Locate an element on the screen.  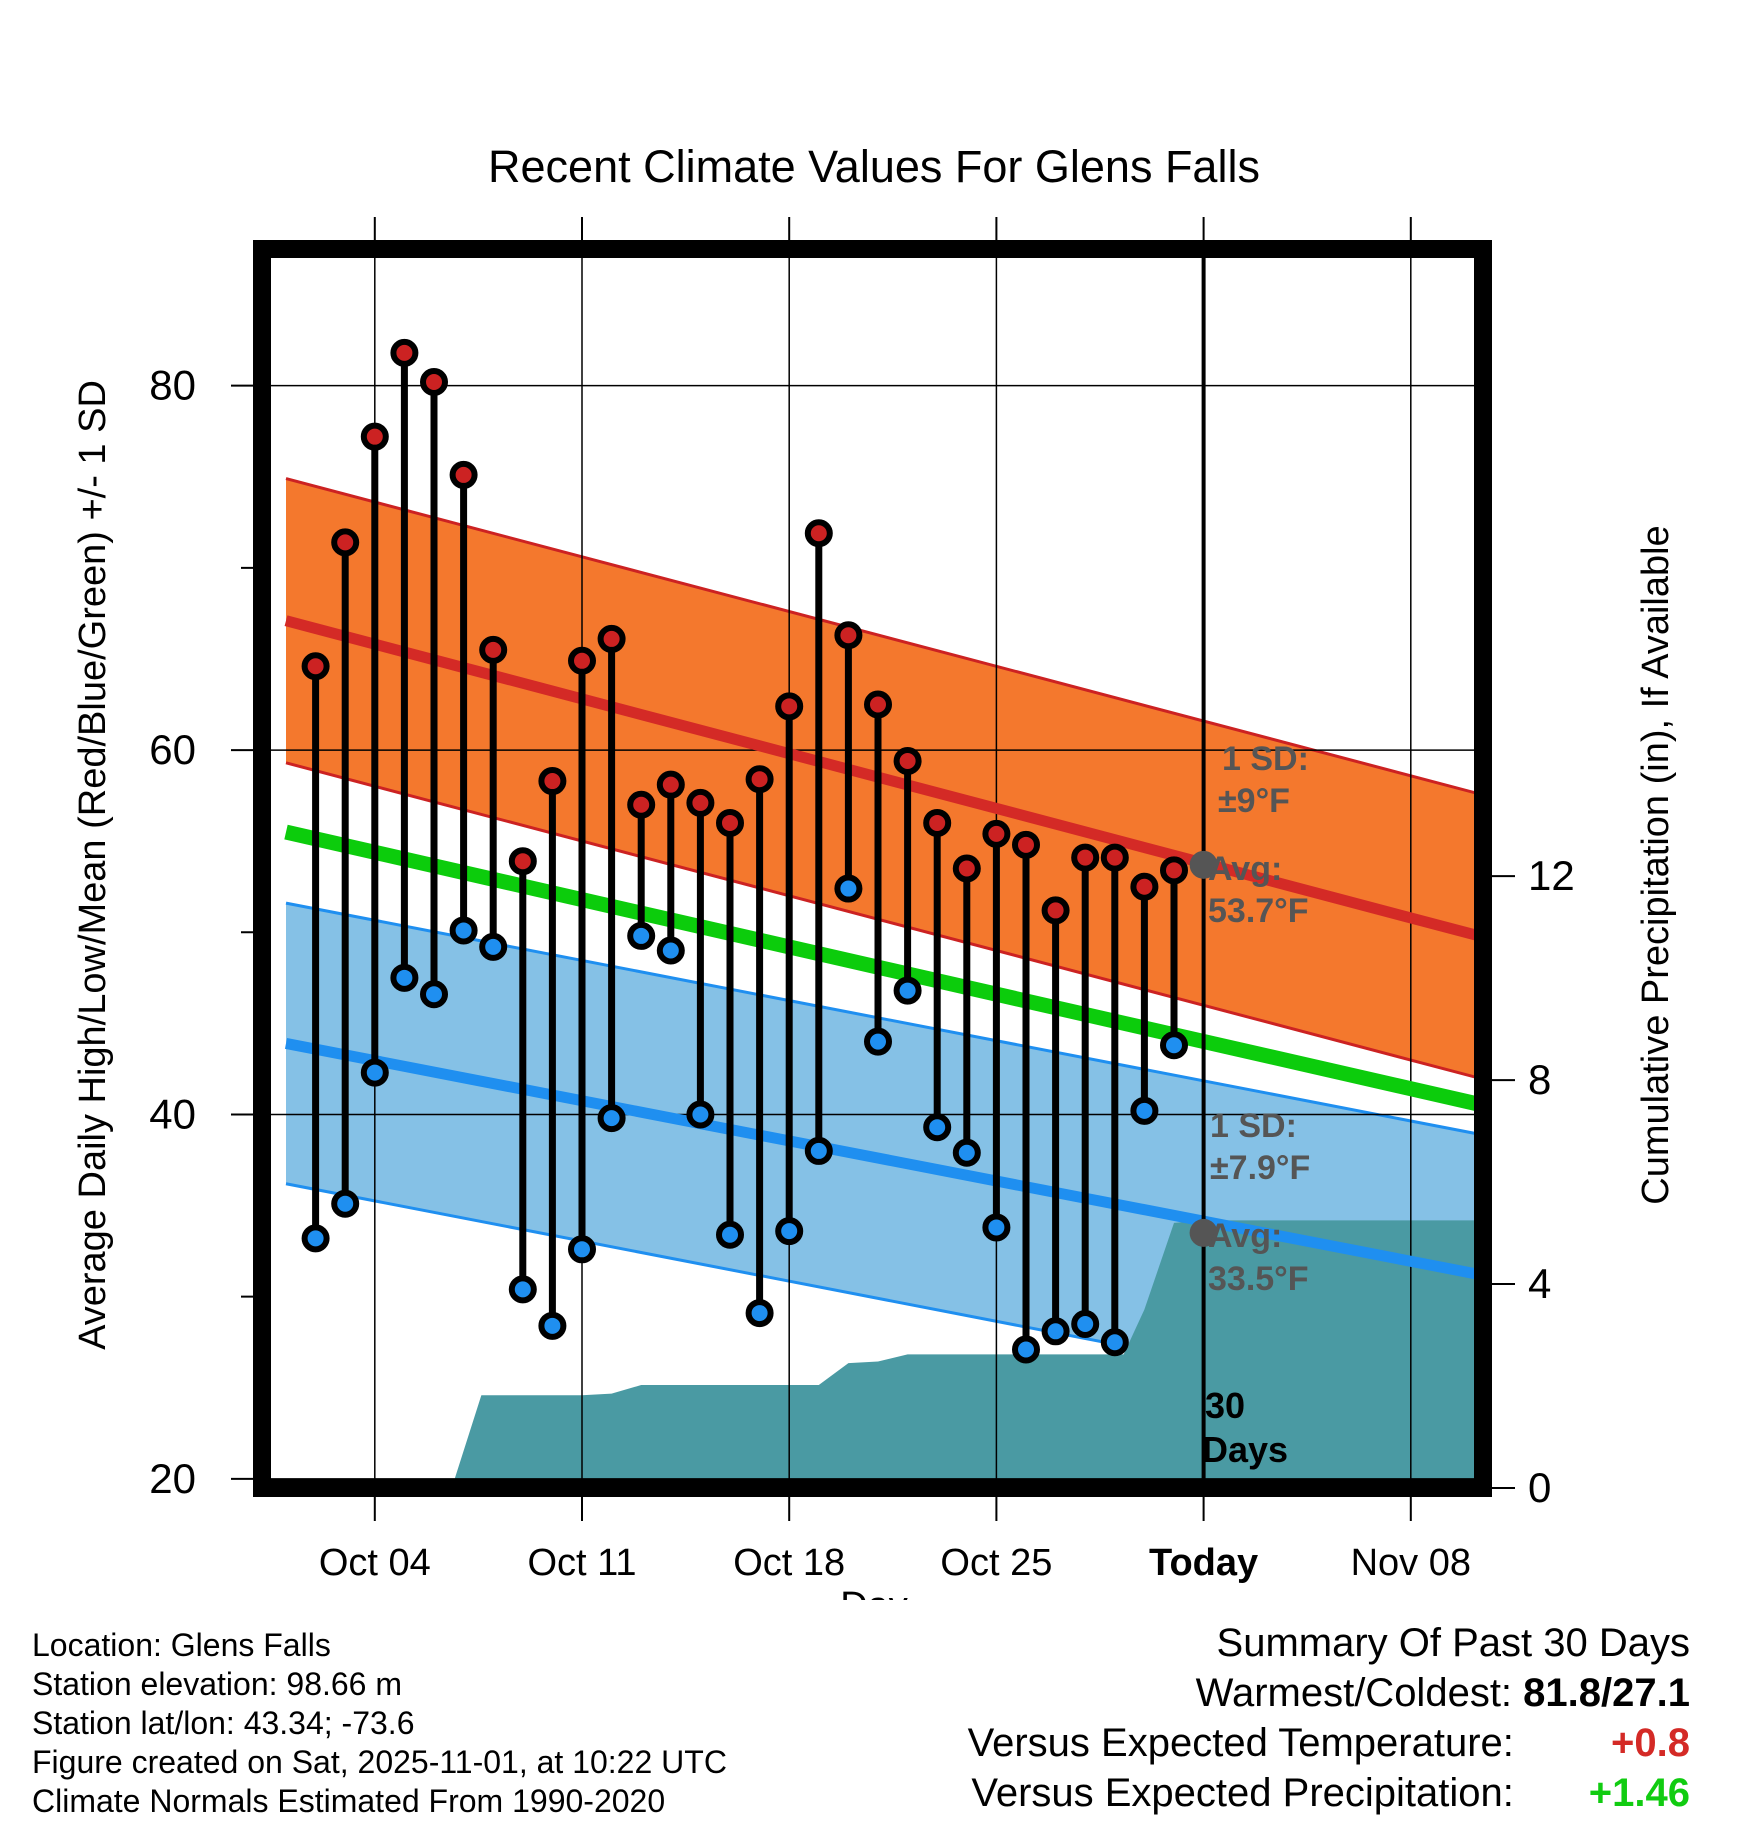
today-low-avg-marker is located at coordinates (1203, 1232).